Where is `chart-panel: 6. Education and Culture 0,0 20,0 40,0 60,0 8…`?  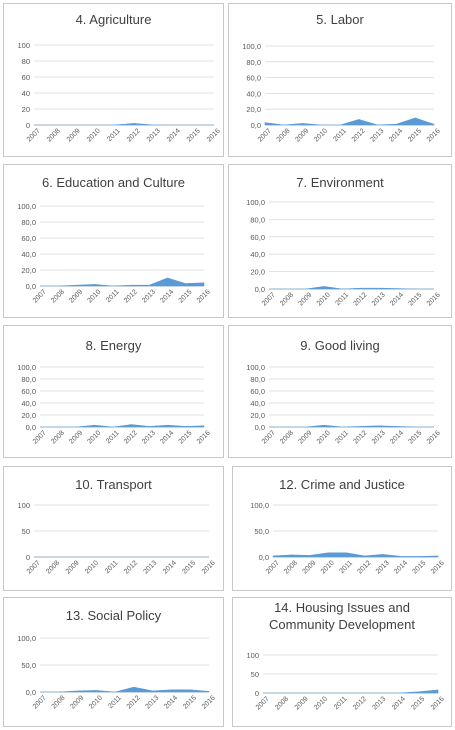 chart-panel: 6. Education and Culture 0,0 20,0 40,0 60,0 8… is located at coordinates (113, 241).